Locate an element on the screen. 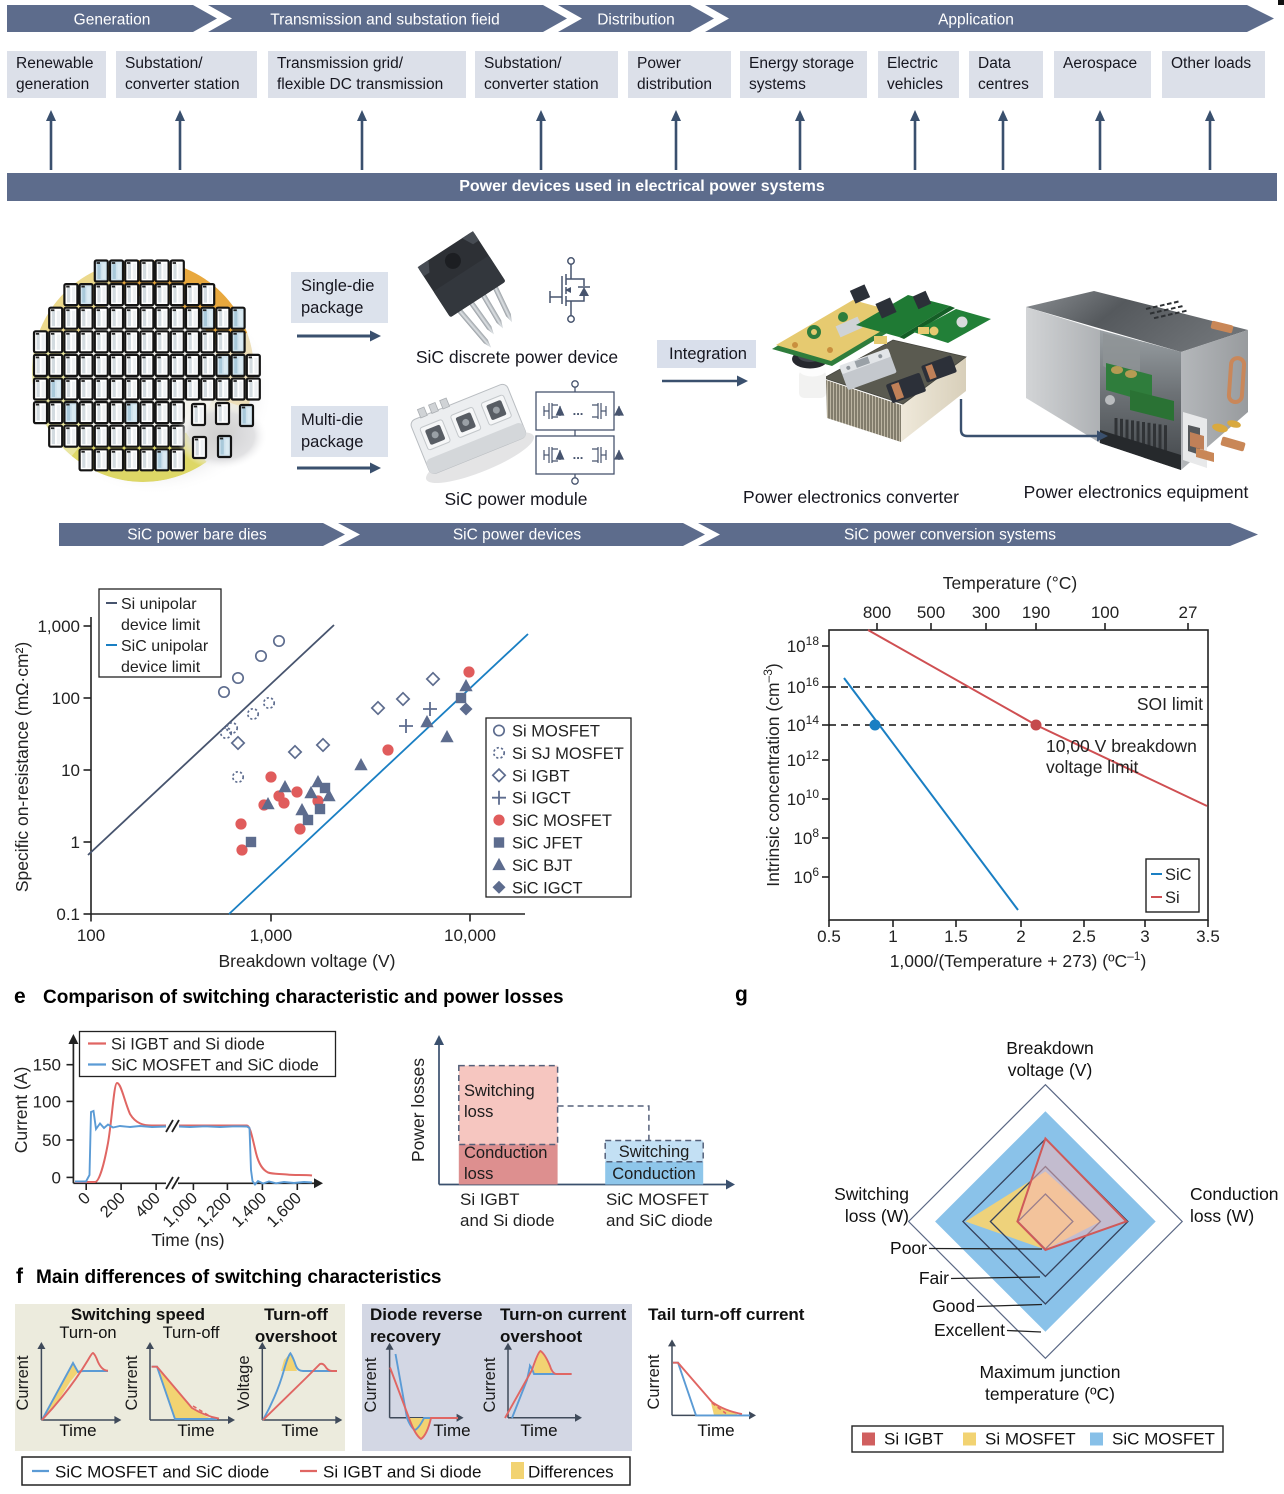 Image resolution: width=1284 pixels, height=1494 pixels. svg-text: Turn-on current is located at coordinates (563, 1314).